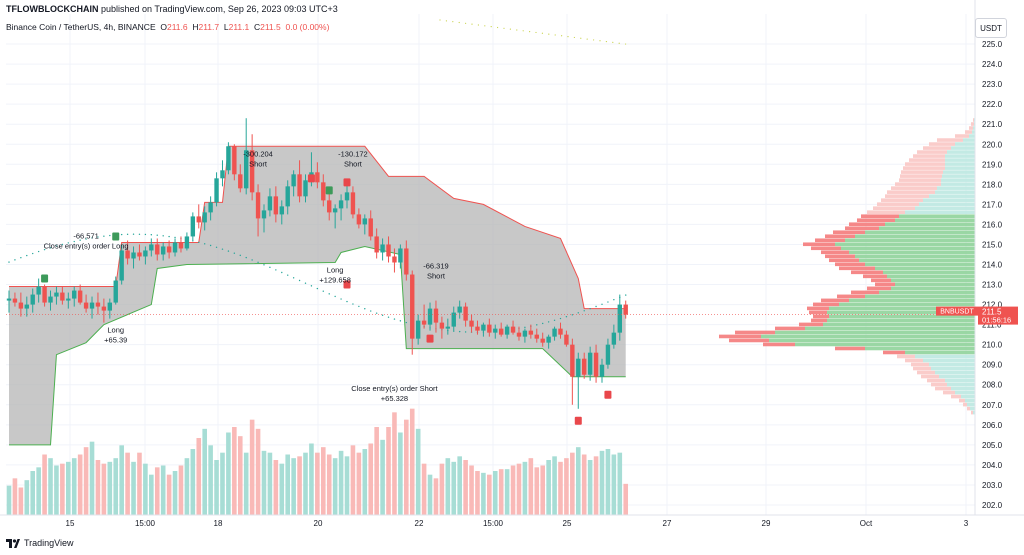 This screenshot has width=1024, height=555. Describe the element at coordinates (239, 27) in the screenshot. I see `low-value: 211.1` at that location.